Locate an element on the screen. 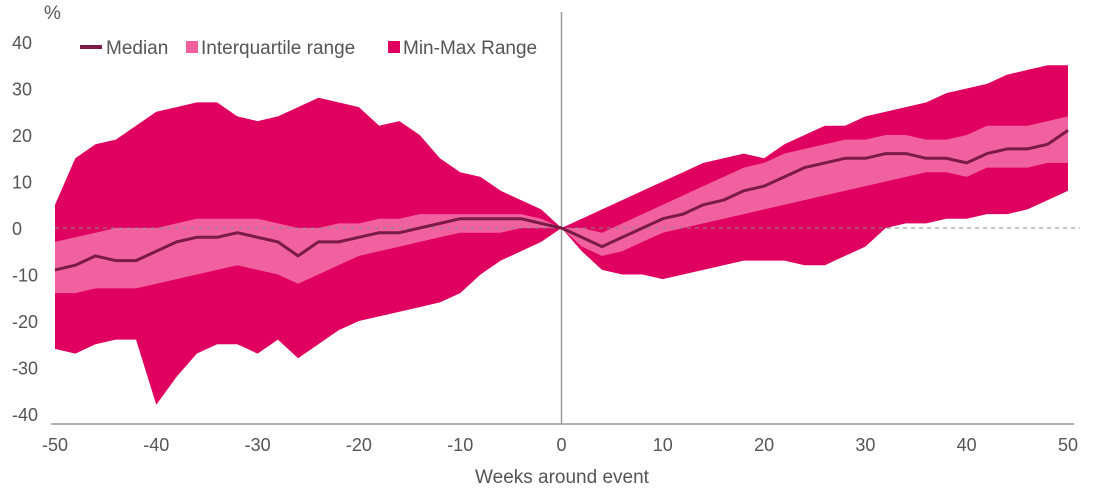  y-axis-unit-label: % is located at coordinates (52, 13).